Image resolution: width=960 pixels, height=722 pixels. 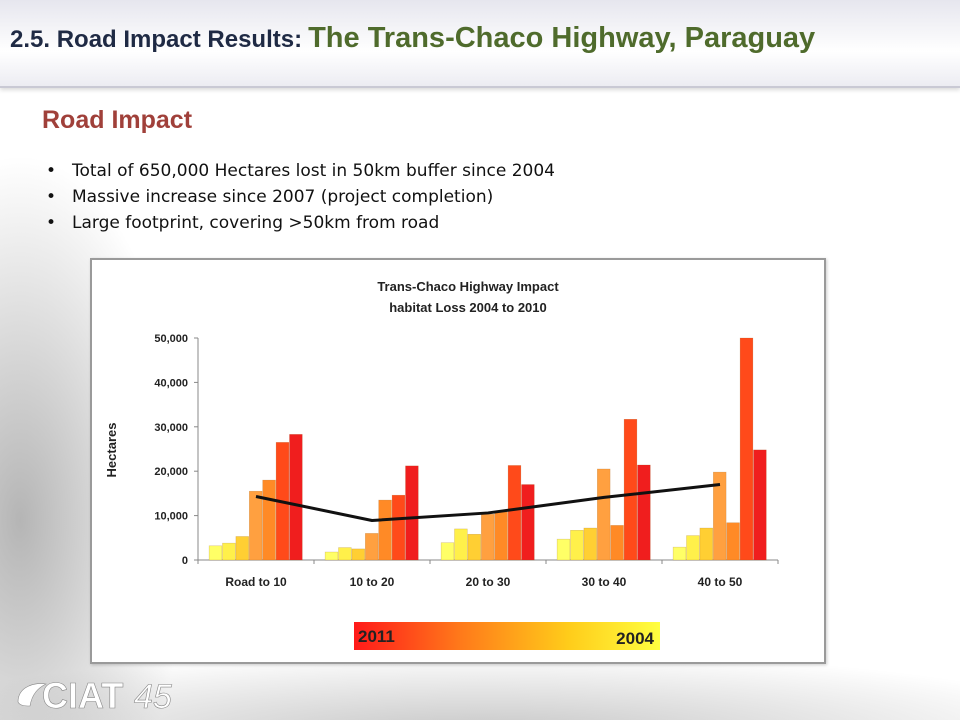 I want to click on y-tick-label: 10,000, so click(x=171, y=517).